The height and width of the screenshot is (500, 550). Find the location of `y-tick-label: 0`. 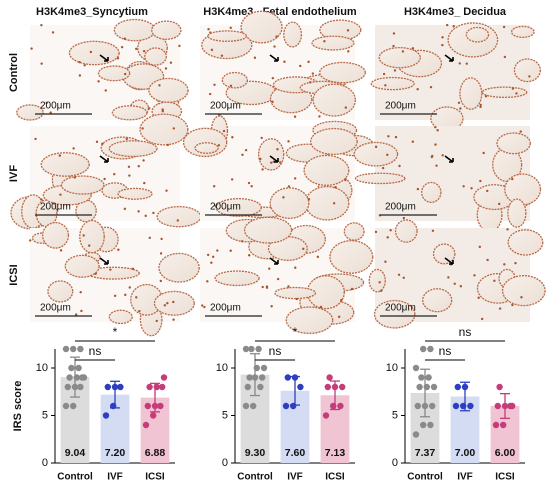

y-tick-label: 0 is located at coordinates (225, 463).